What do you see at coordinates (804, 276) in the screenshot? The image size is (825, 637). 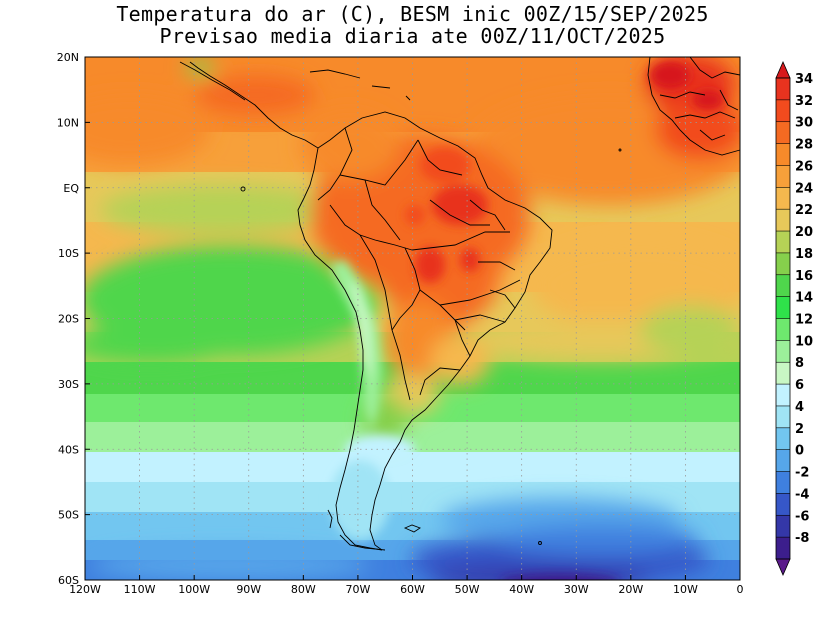 I see `colorbar-level-label: 16` at bounding box center [804, 276].